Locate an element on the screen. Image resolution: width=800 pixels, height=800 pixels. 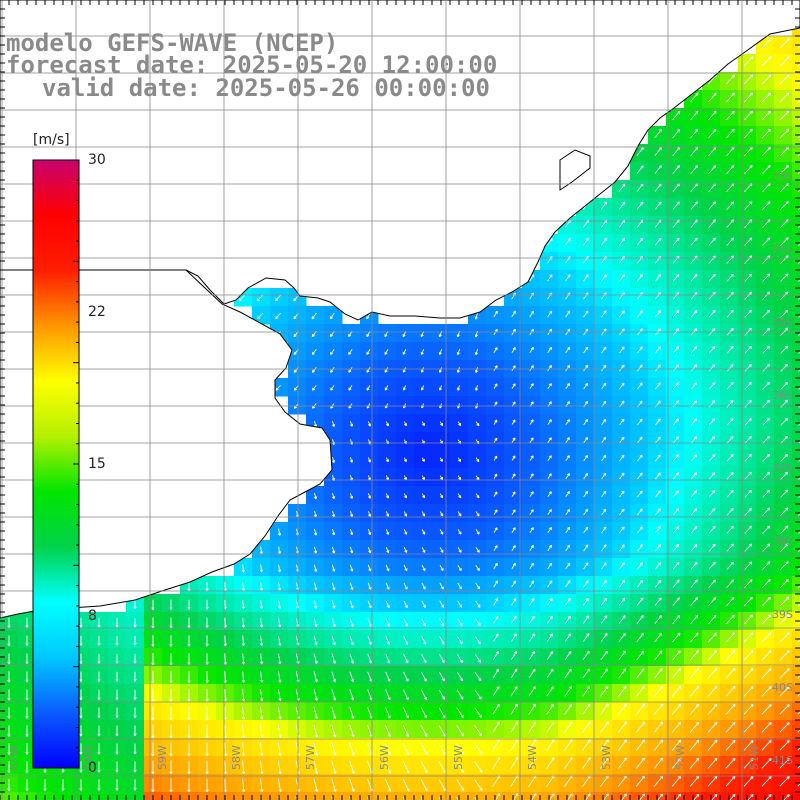
longitude-label: 60W is located at coordinates (88, 757).